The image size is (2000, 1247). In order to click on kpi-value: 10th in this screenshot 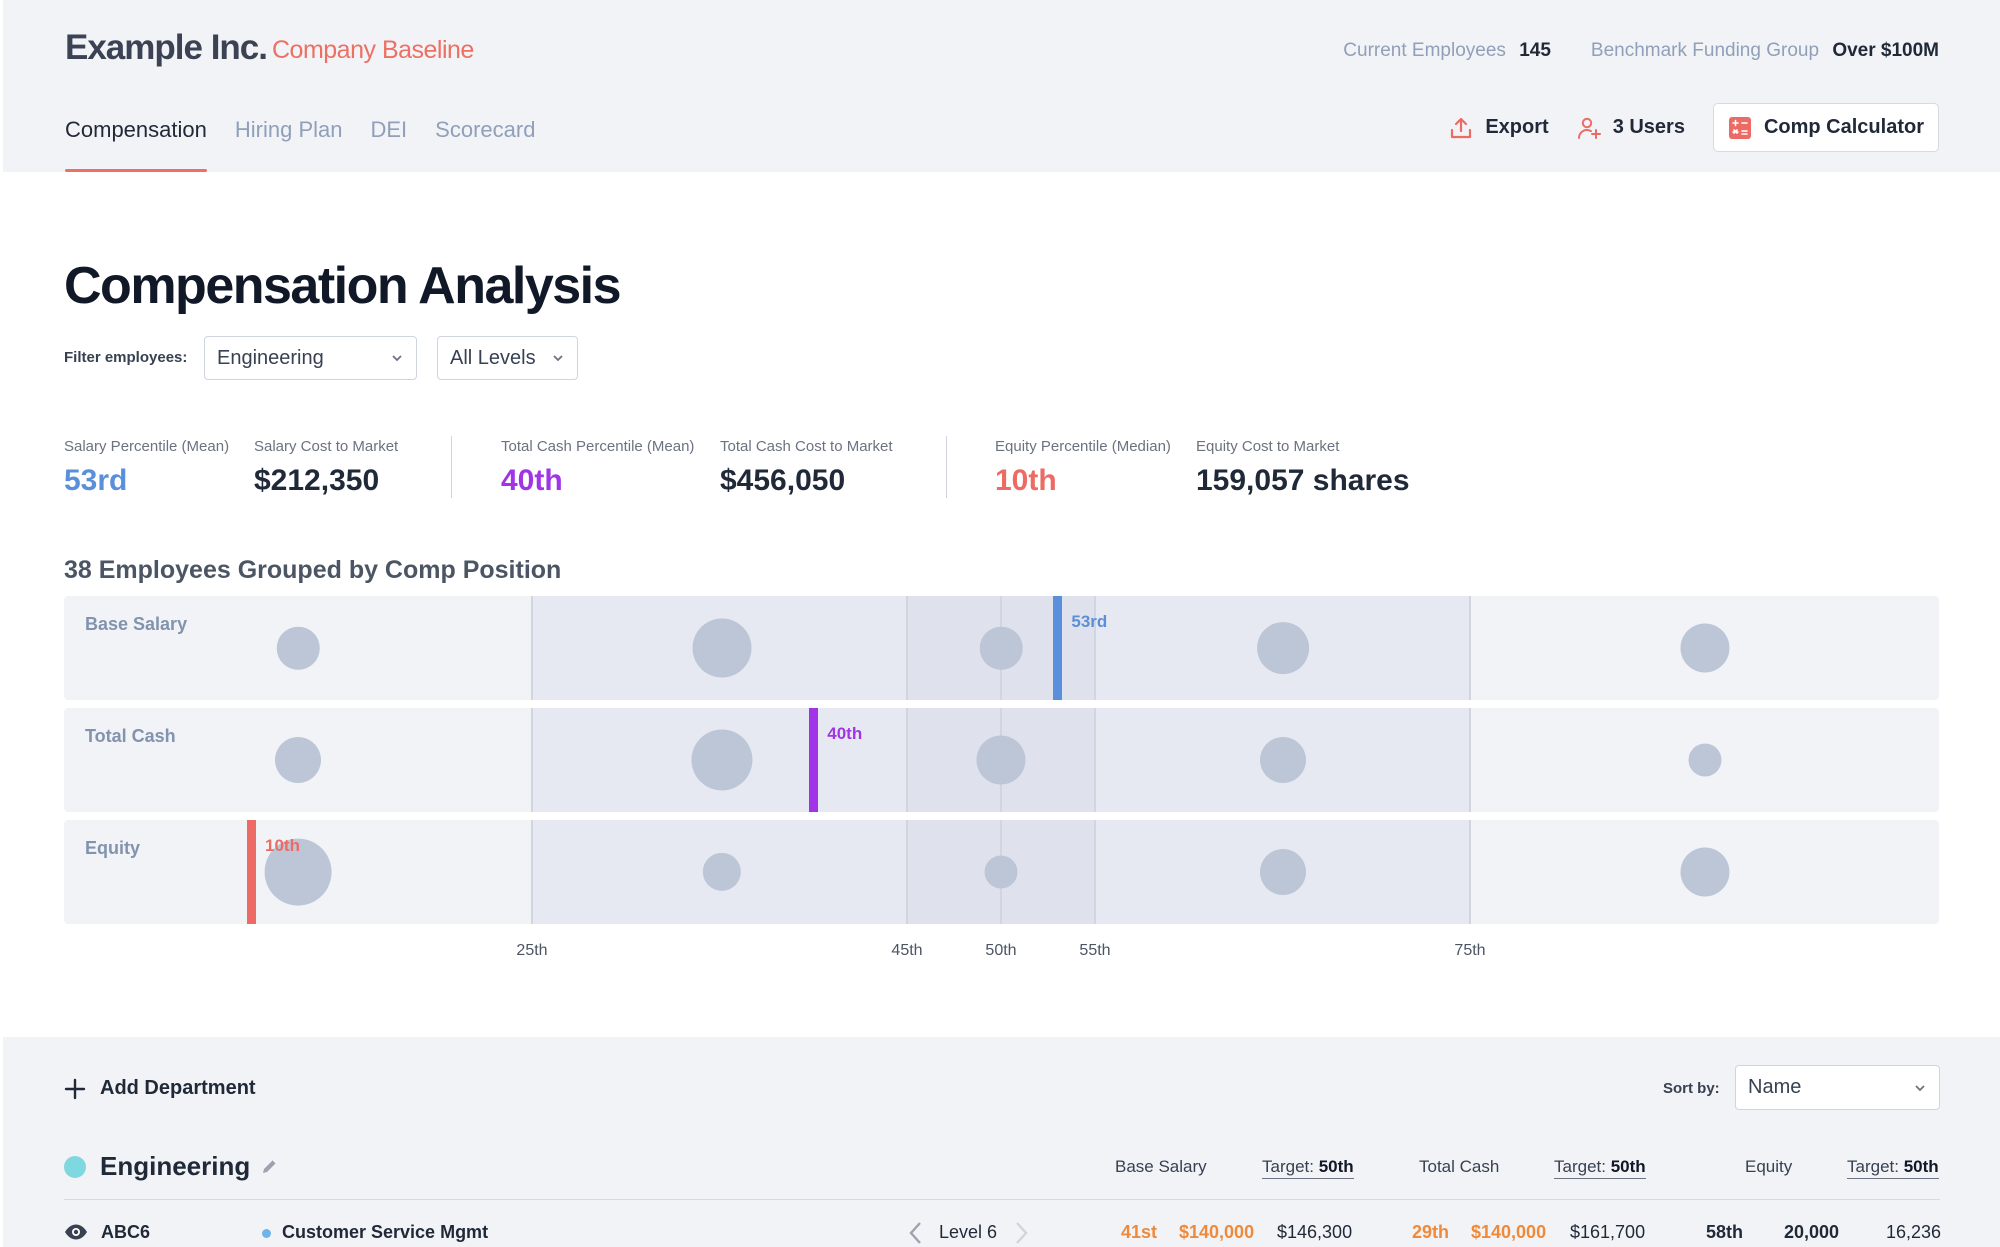, I will do `click(1026, 480)`.